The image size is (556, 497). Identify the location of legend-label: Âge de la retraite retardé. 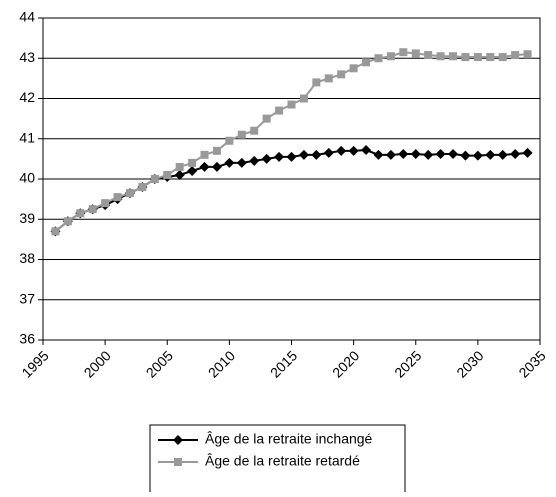
(282, 461).